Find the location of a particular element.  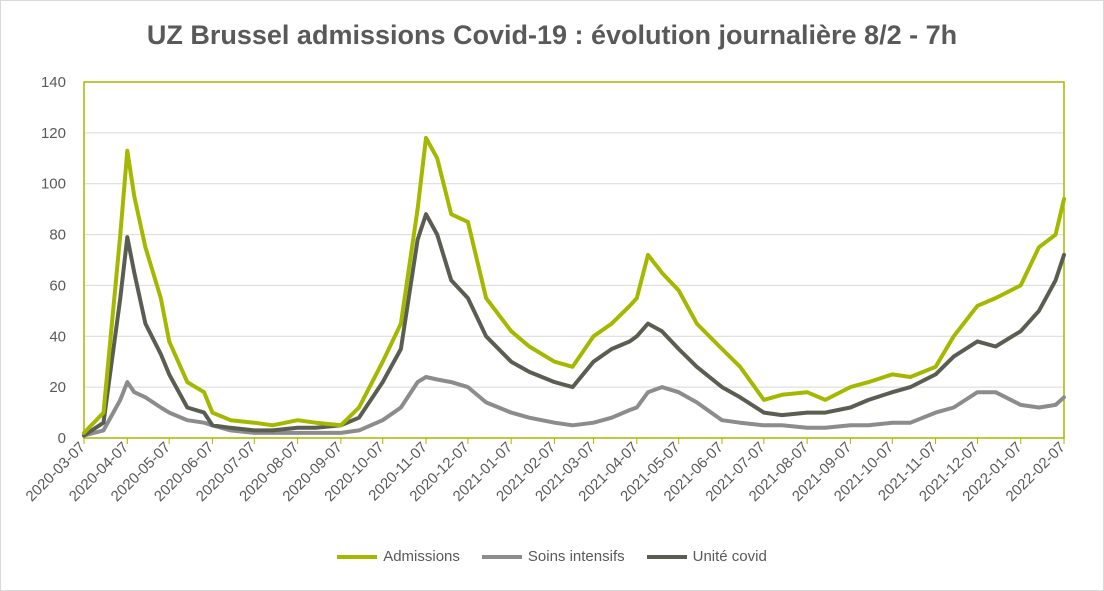

y-tick-label: 60 is located at coordinates (57, 285).